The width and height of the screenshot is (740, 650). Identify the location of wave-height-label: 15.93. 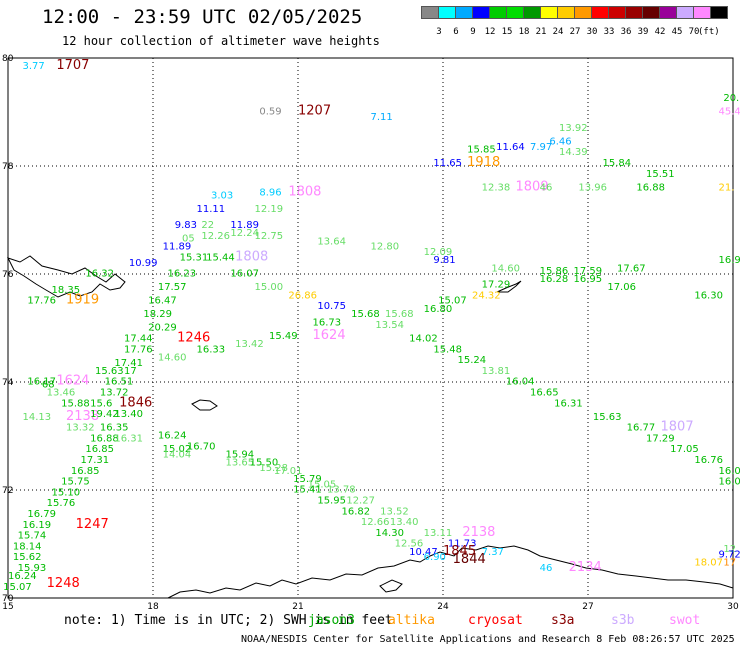
(32, 568).